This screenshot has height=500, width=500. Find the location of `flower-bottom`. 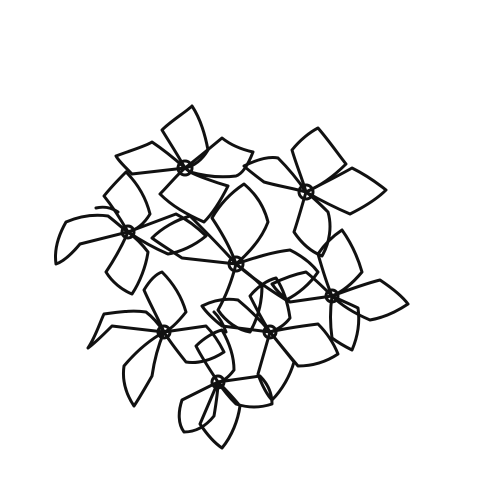

flower-bottom is located at coordinates (225, 389).